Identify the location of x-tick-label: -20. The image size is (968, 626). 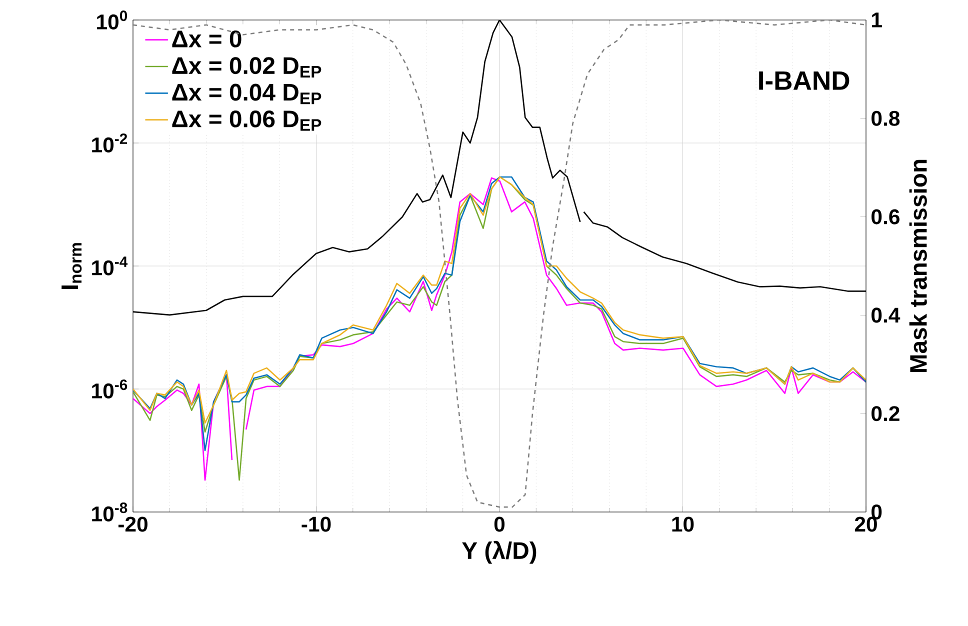
(133, 524).